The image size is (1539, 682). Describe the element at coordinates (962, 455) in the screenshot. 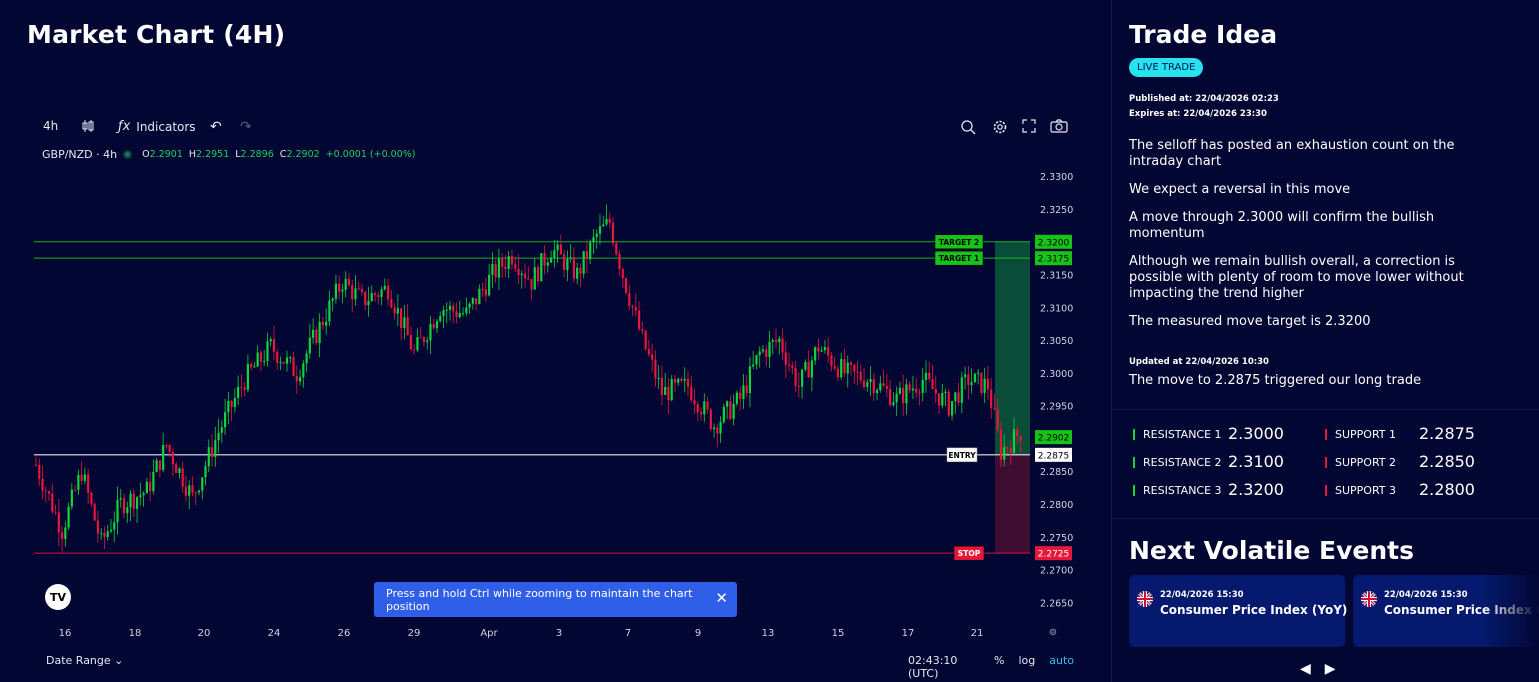

I see `level-tag-text: ENTRY` at that location.